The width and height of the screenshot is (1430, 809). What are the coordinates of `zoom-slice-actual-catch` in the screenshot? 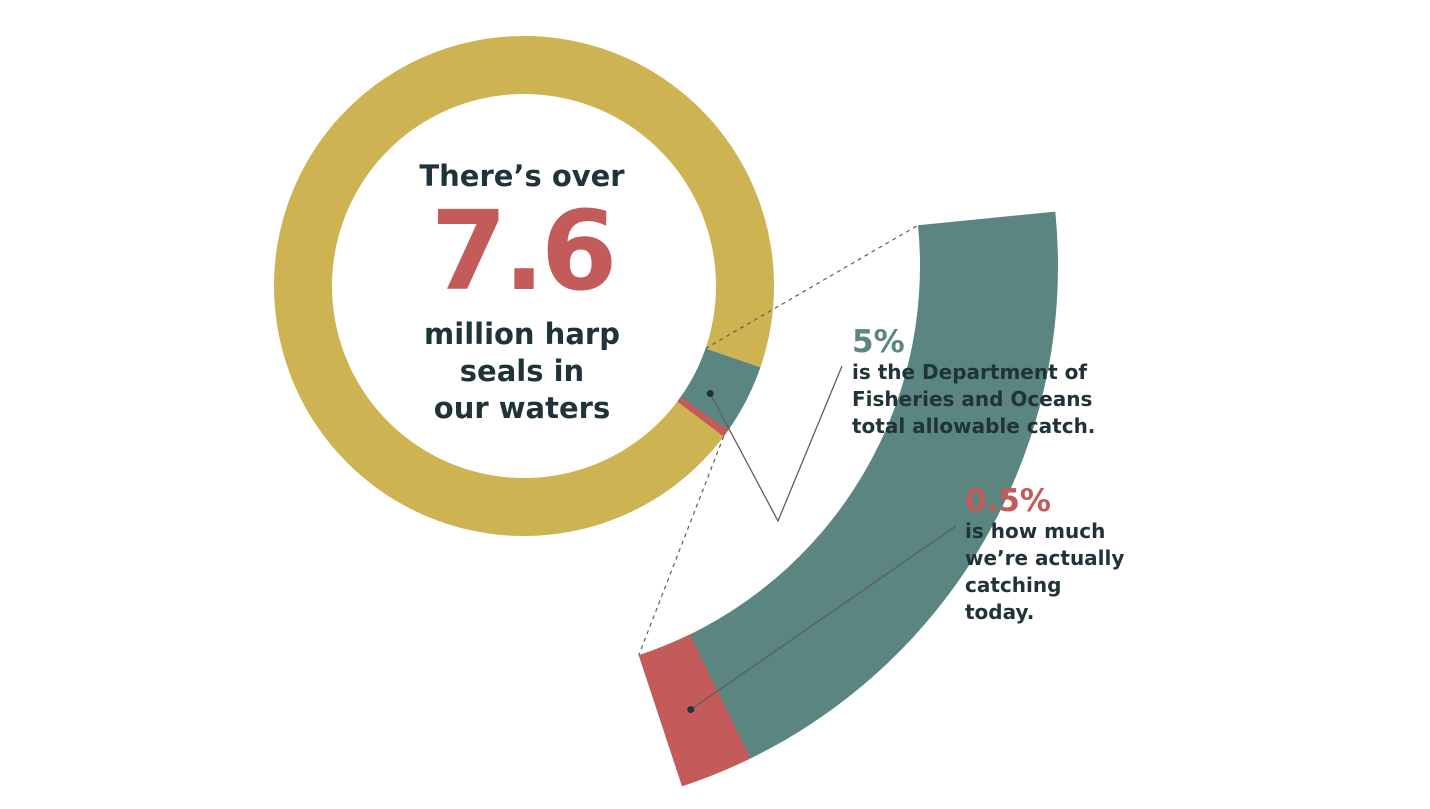 It's located at (694, 710).